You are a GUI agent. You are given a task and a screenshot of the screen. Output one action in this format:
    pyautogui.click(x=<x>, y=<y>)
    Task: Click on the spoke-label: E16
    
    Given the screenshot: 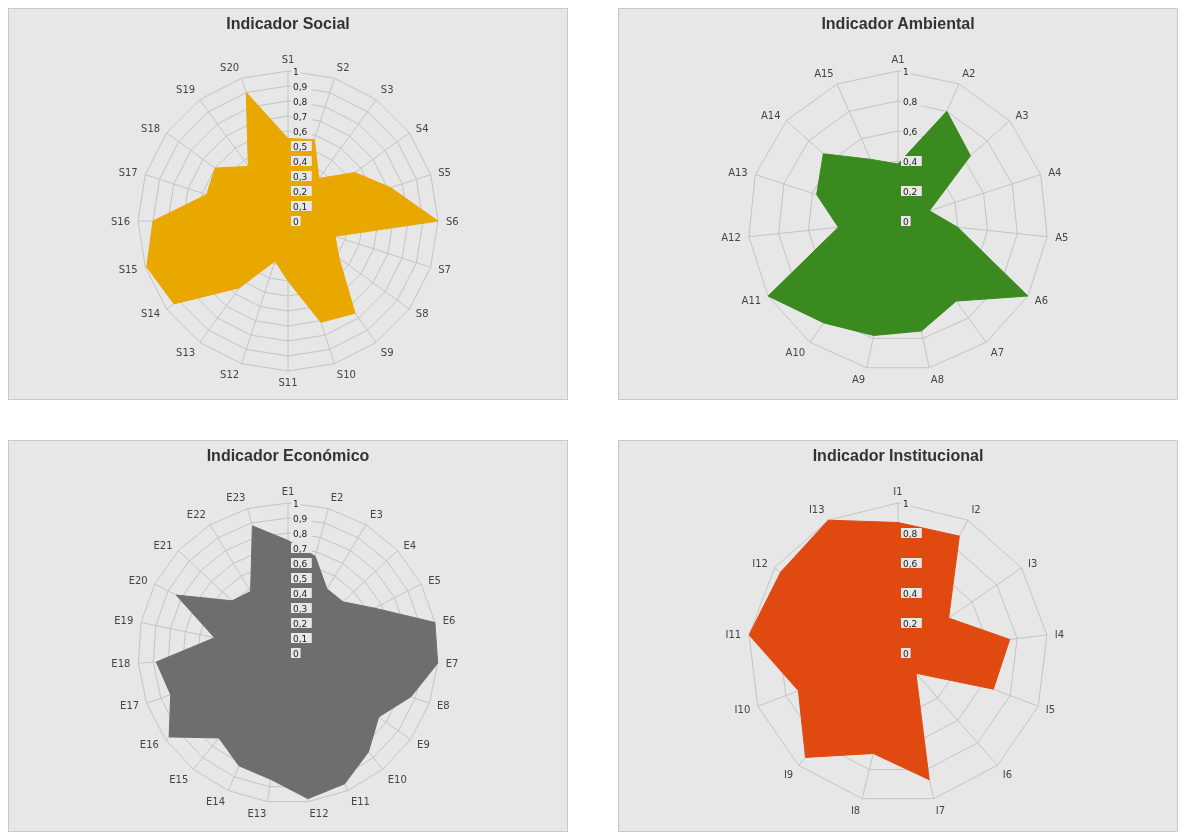 What is the action you would take?
    pyautogui.click(x=149, y=744)
    